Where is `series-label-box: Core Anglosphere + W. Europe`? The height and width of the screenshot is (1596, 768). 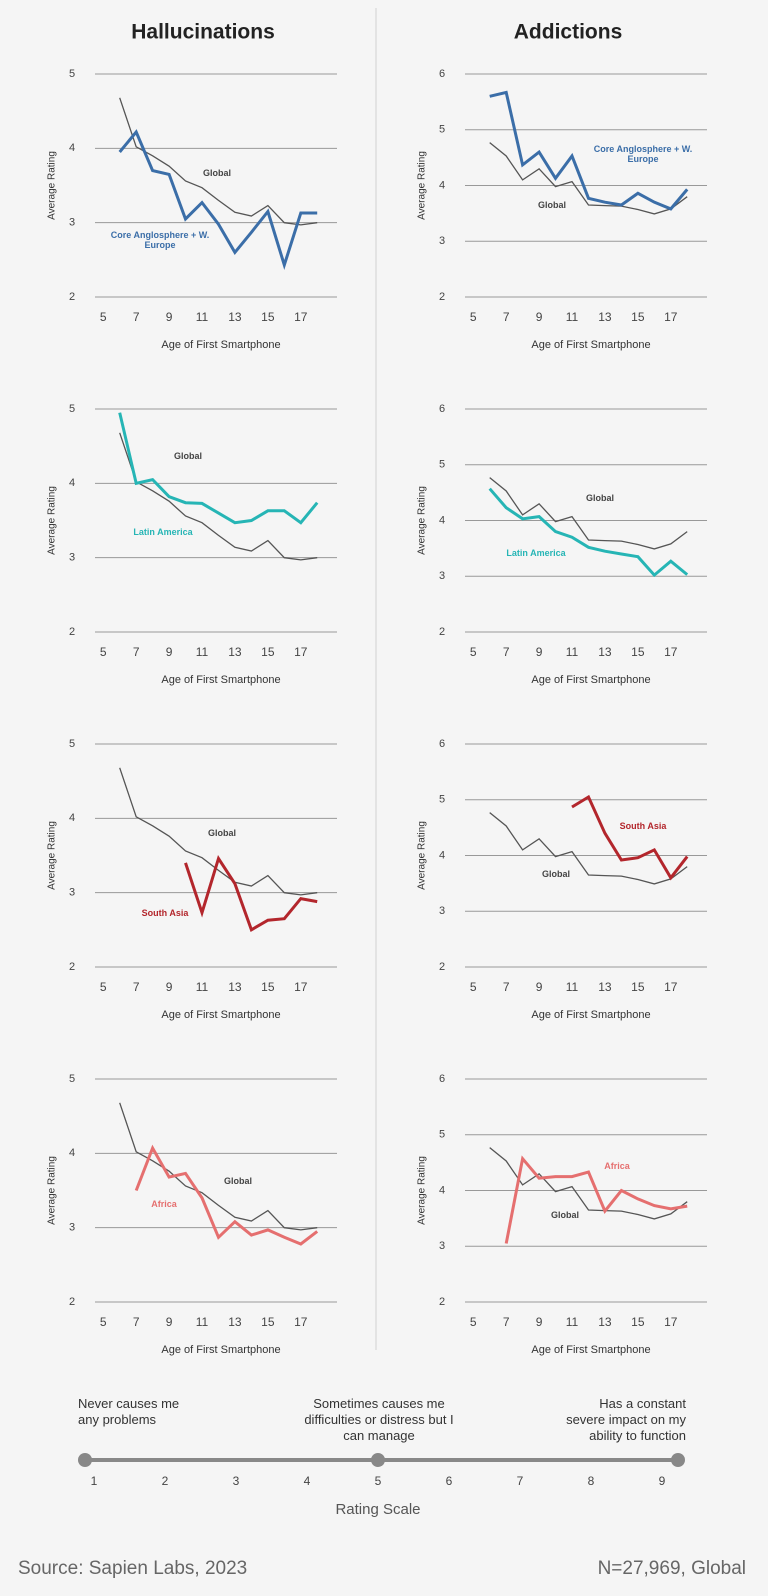 series-label-box: Core Anglosphere + W. Europe is located at coordinates (160, 240).